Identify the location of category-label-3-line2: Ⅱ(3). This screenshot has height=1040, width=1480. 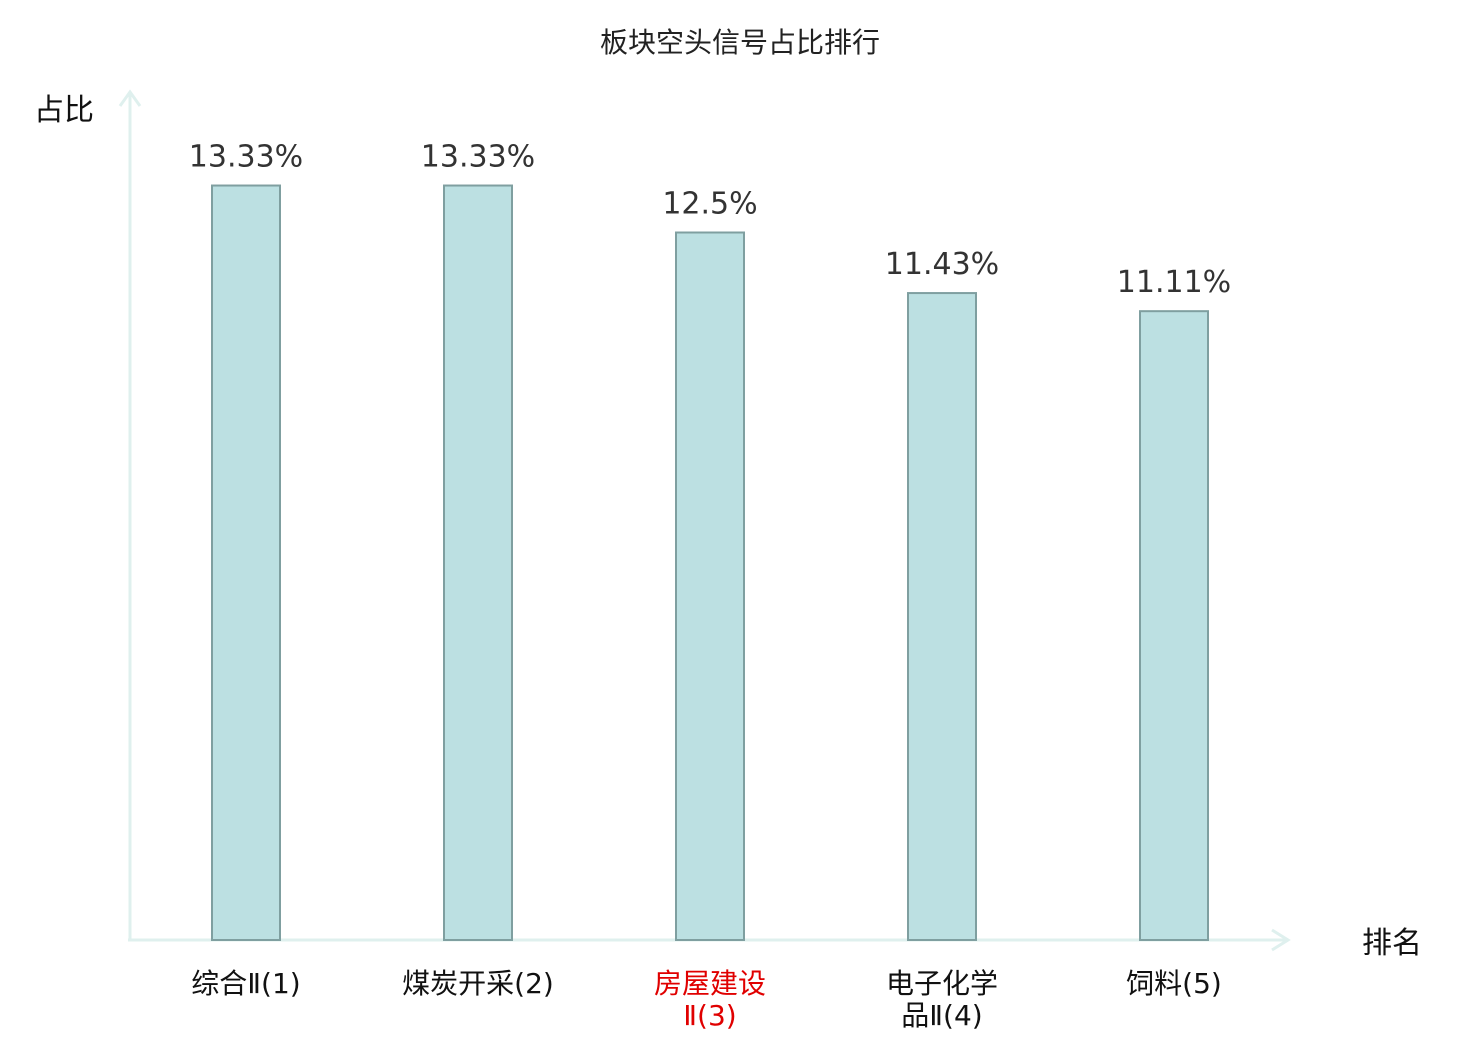
(709, 1015).